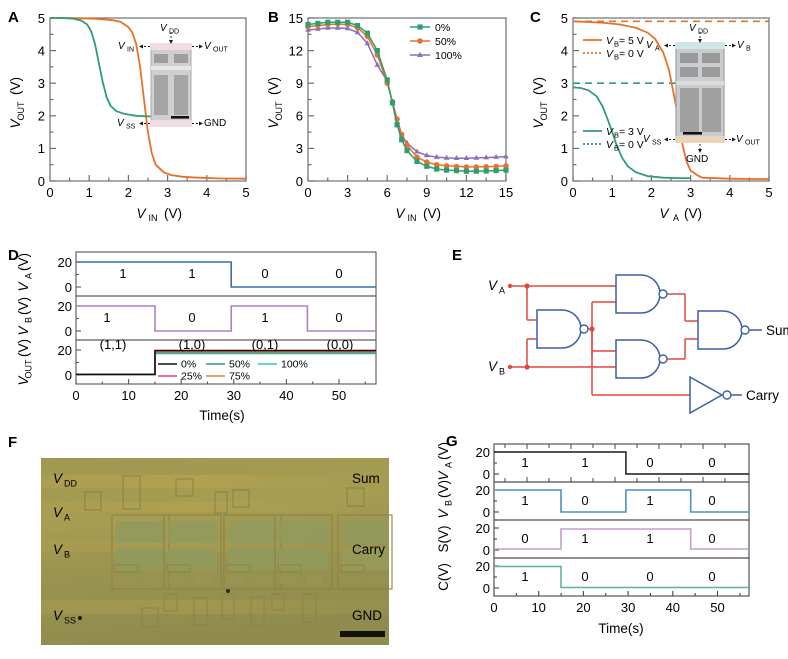  I want to click on state-labels-d-va: 1 1 0 0, so click(230, 273).